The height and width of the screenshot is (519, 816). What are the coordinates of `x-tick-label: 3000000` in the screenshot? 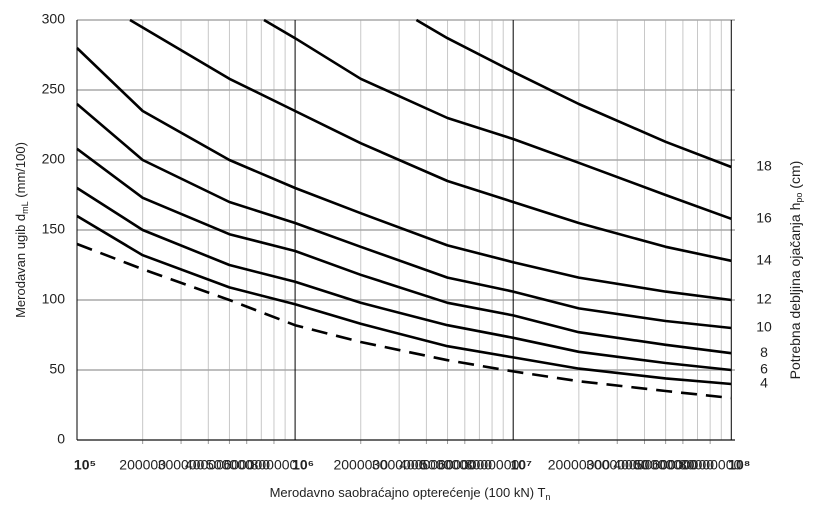 It's located at (399, 465).